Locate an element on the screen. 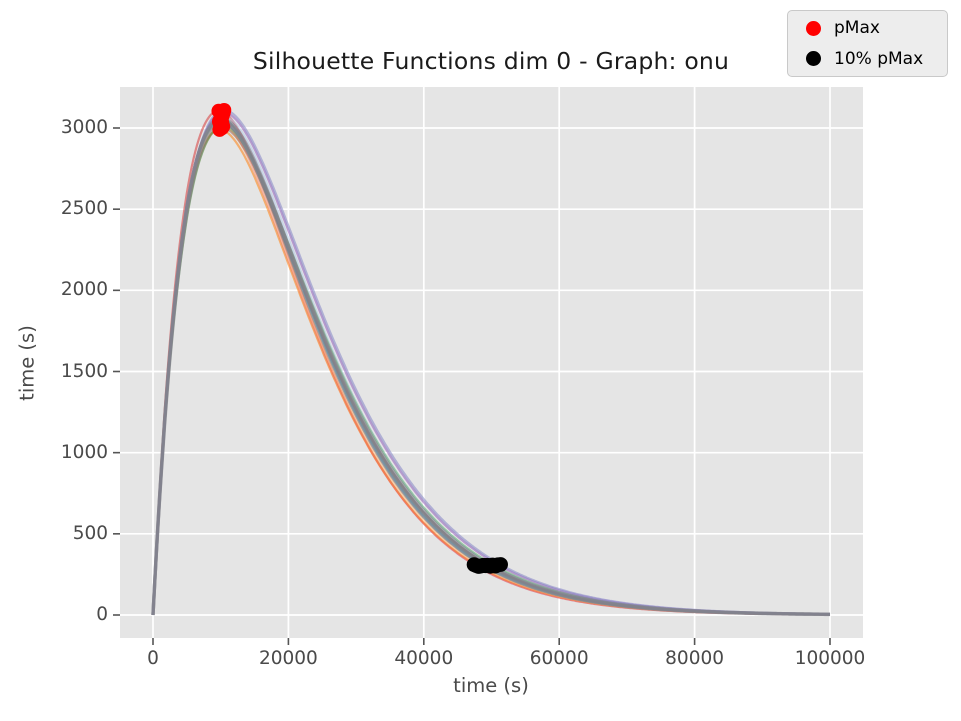 This screenshot has width=961, height=721. x-tick-label: 100000 is located at coordinates (830, 658).